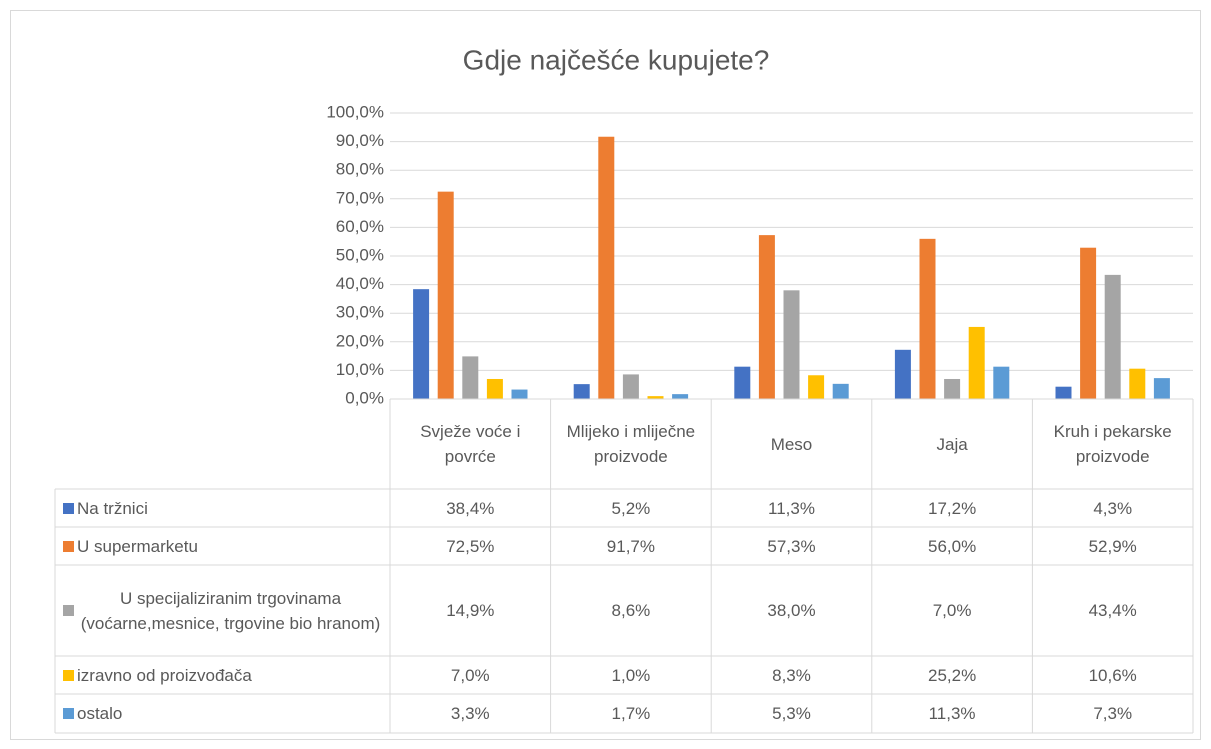  I want to click on table-value-text: 57,3%, so click(791, 546).